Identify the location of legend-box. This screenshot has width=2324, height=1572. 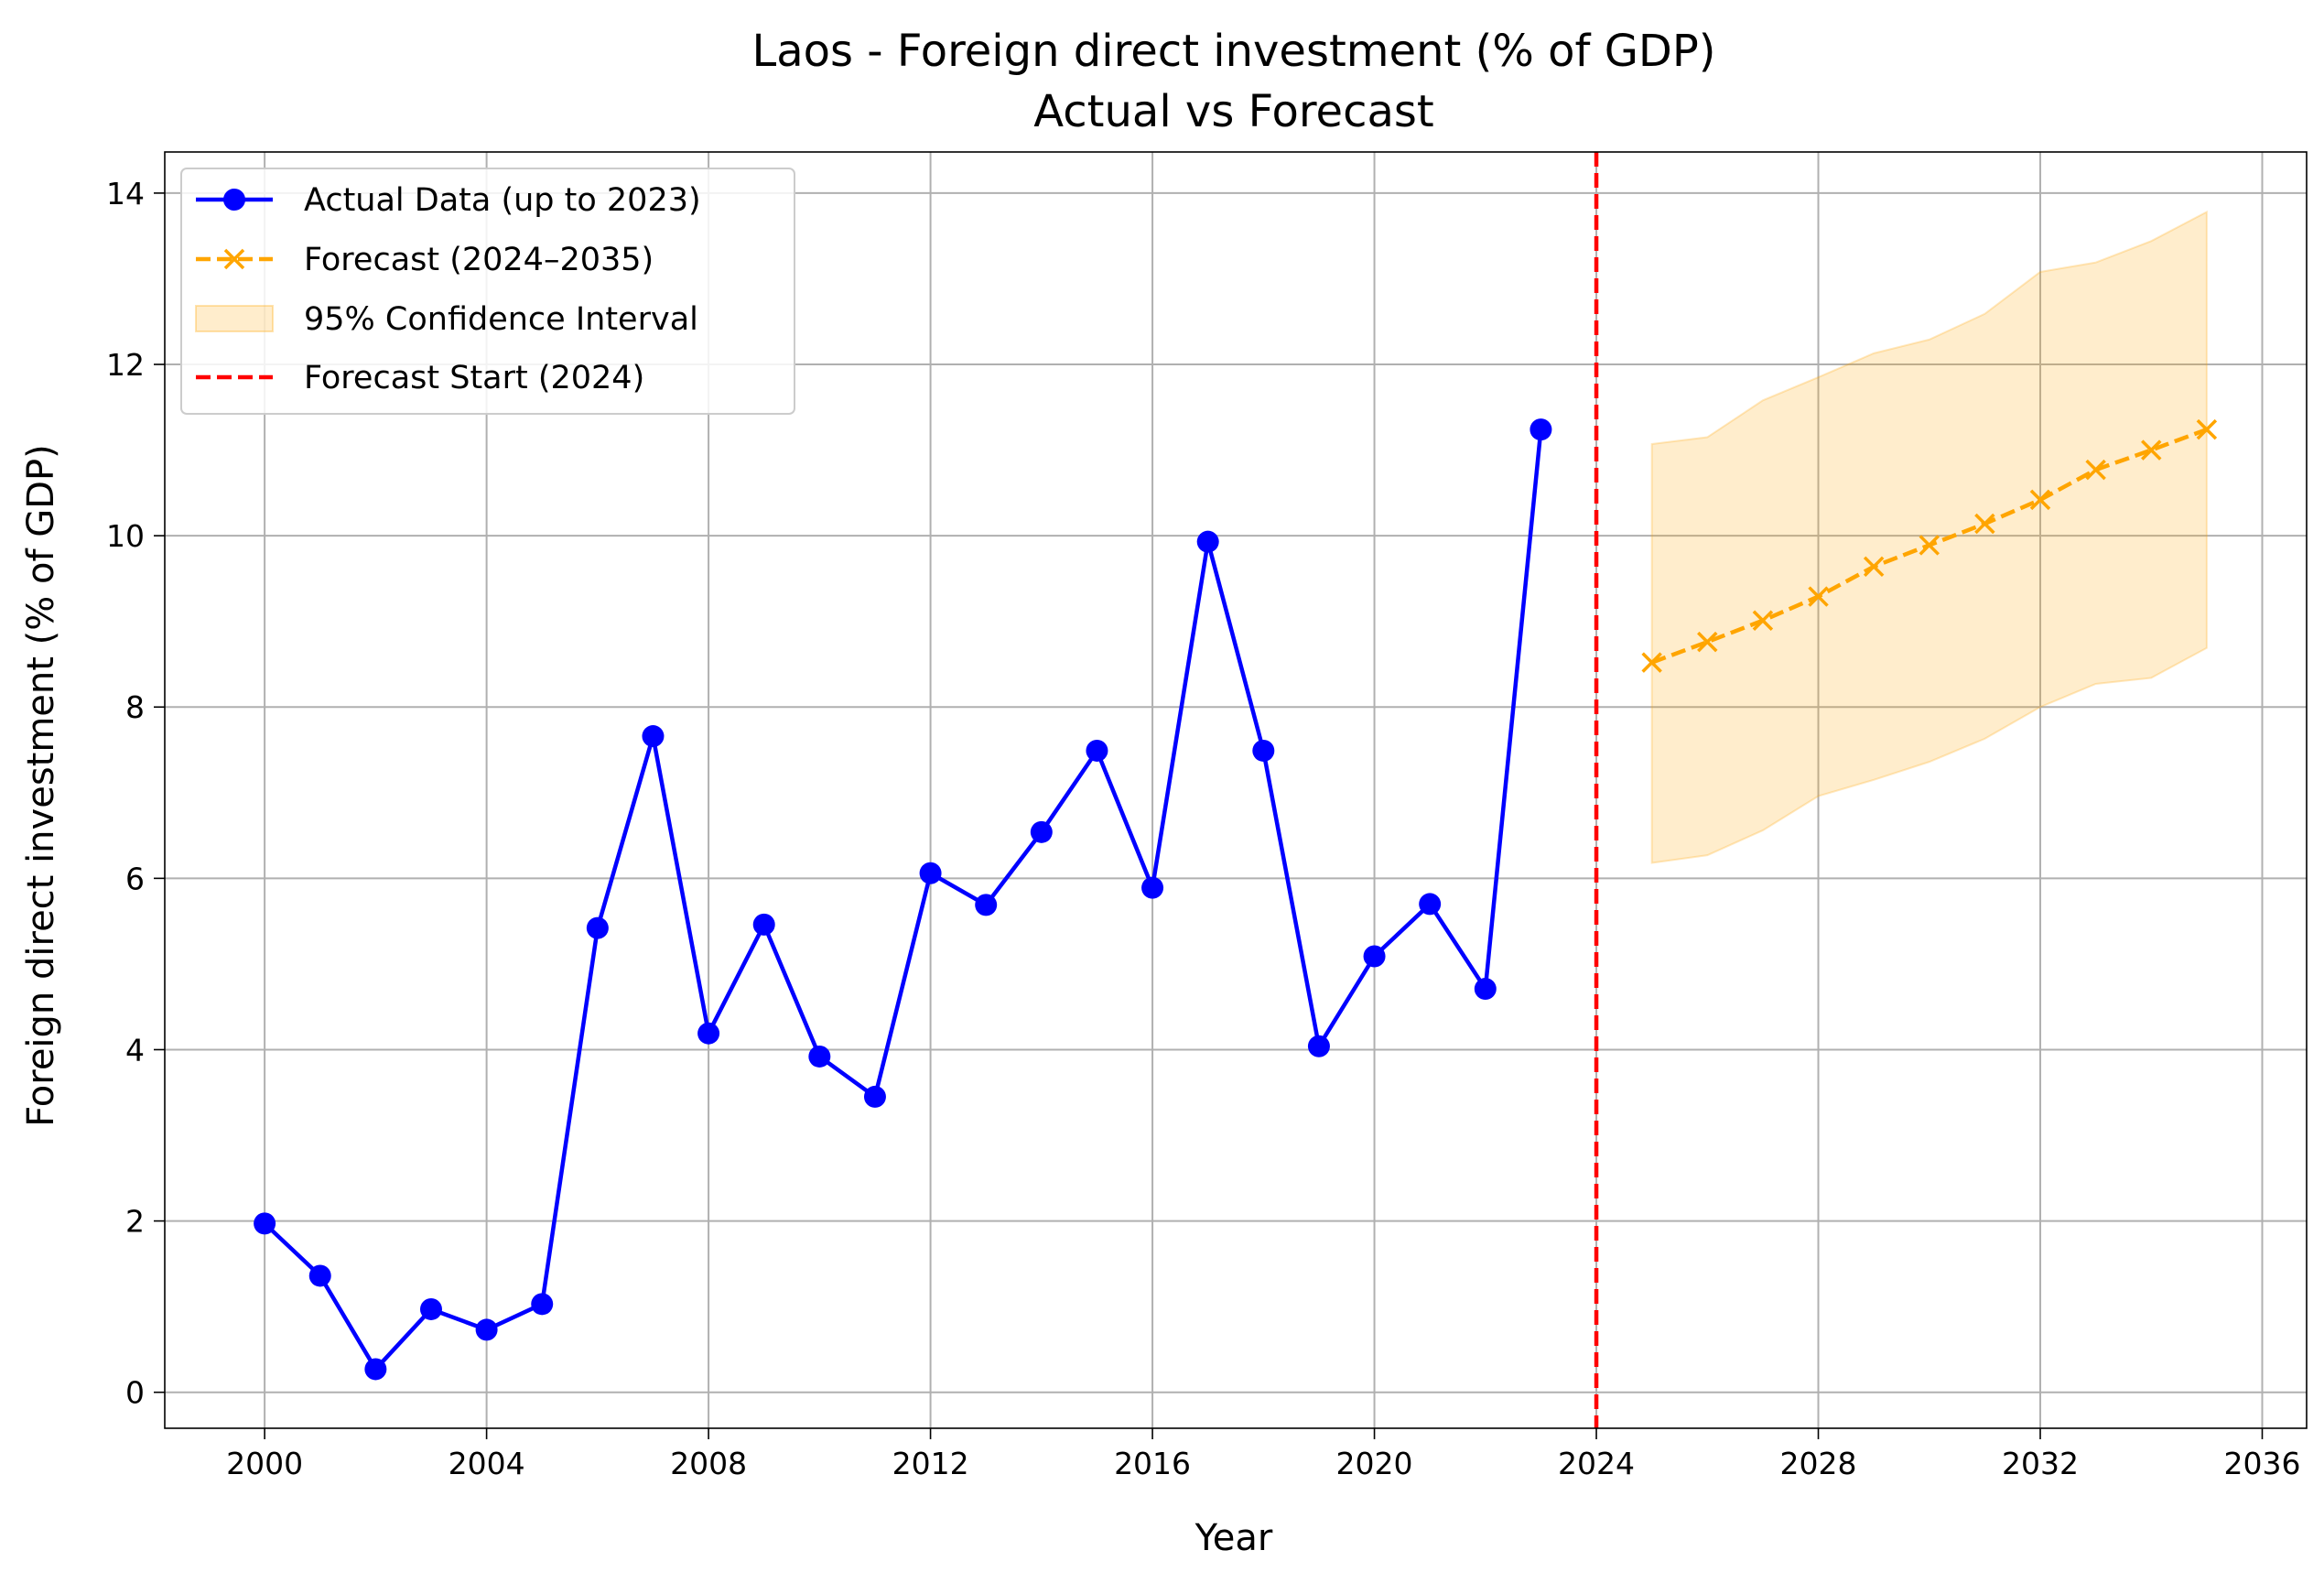
(487, 292).